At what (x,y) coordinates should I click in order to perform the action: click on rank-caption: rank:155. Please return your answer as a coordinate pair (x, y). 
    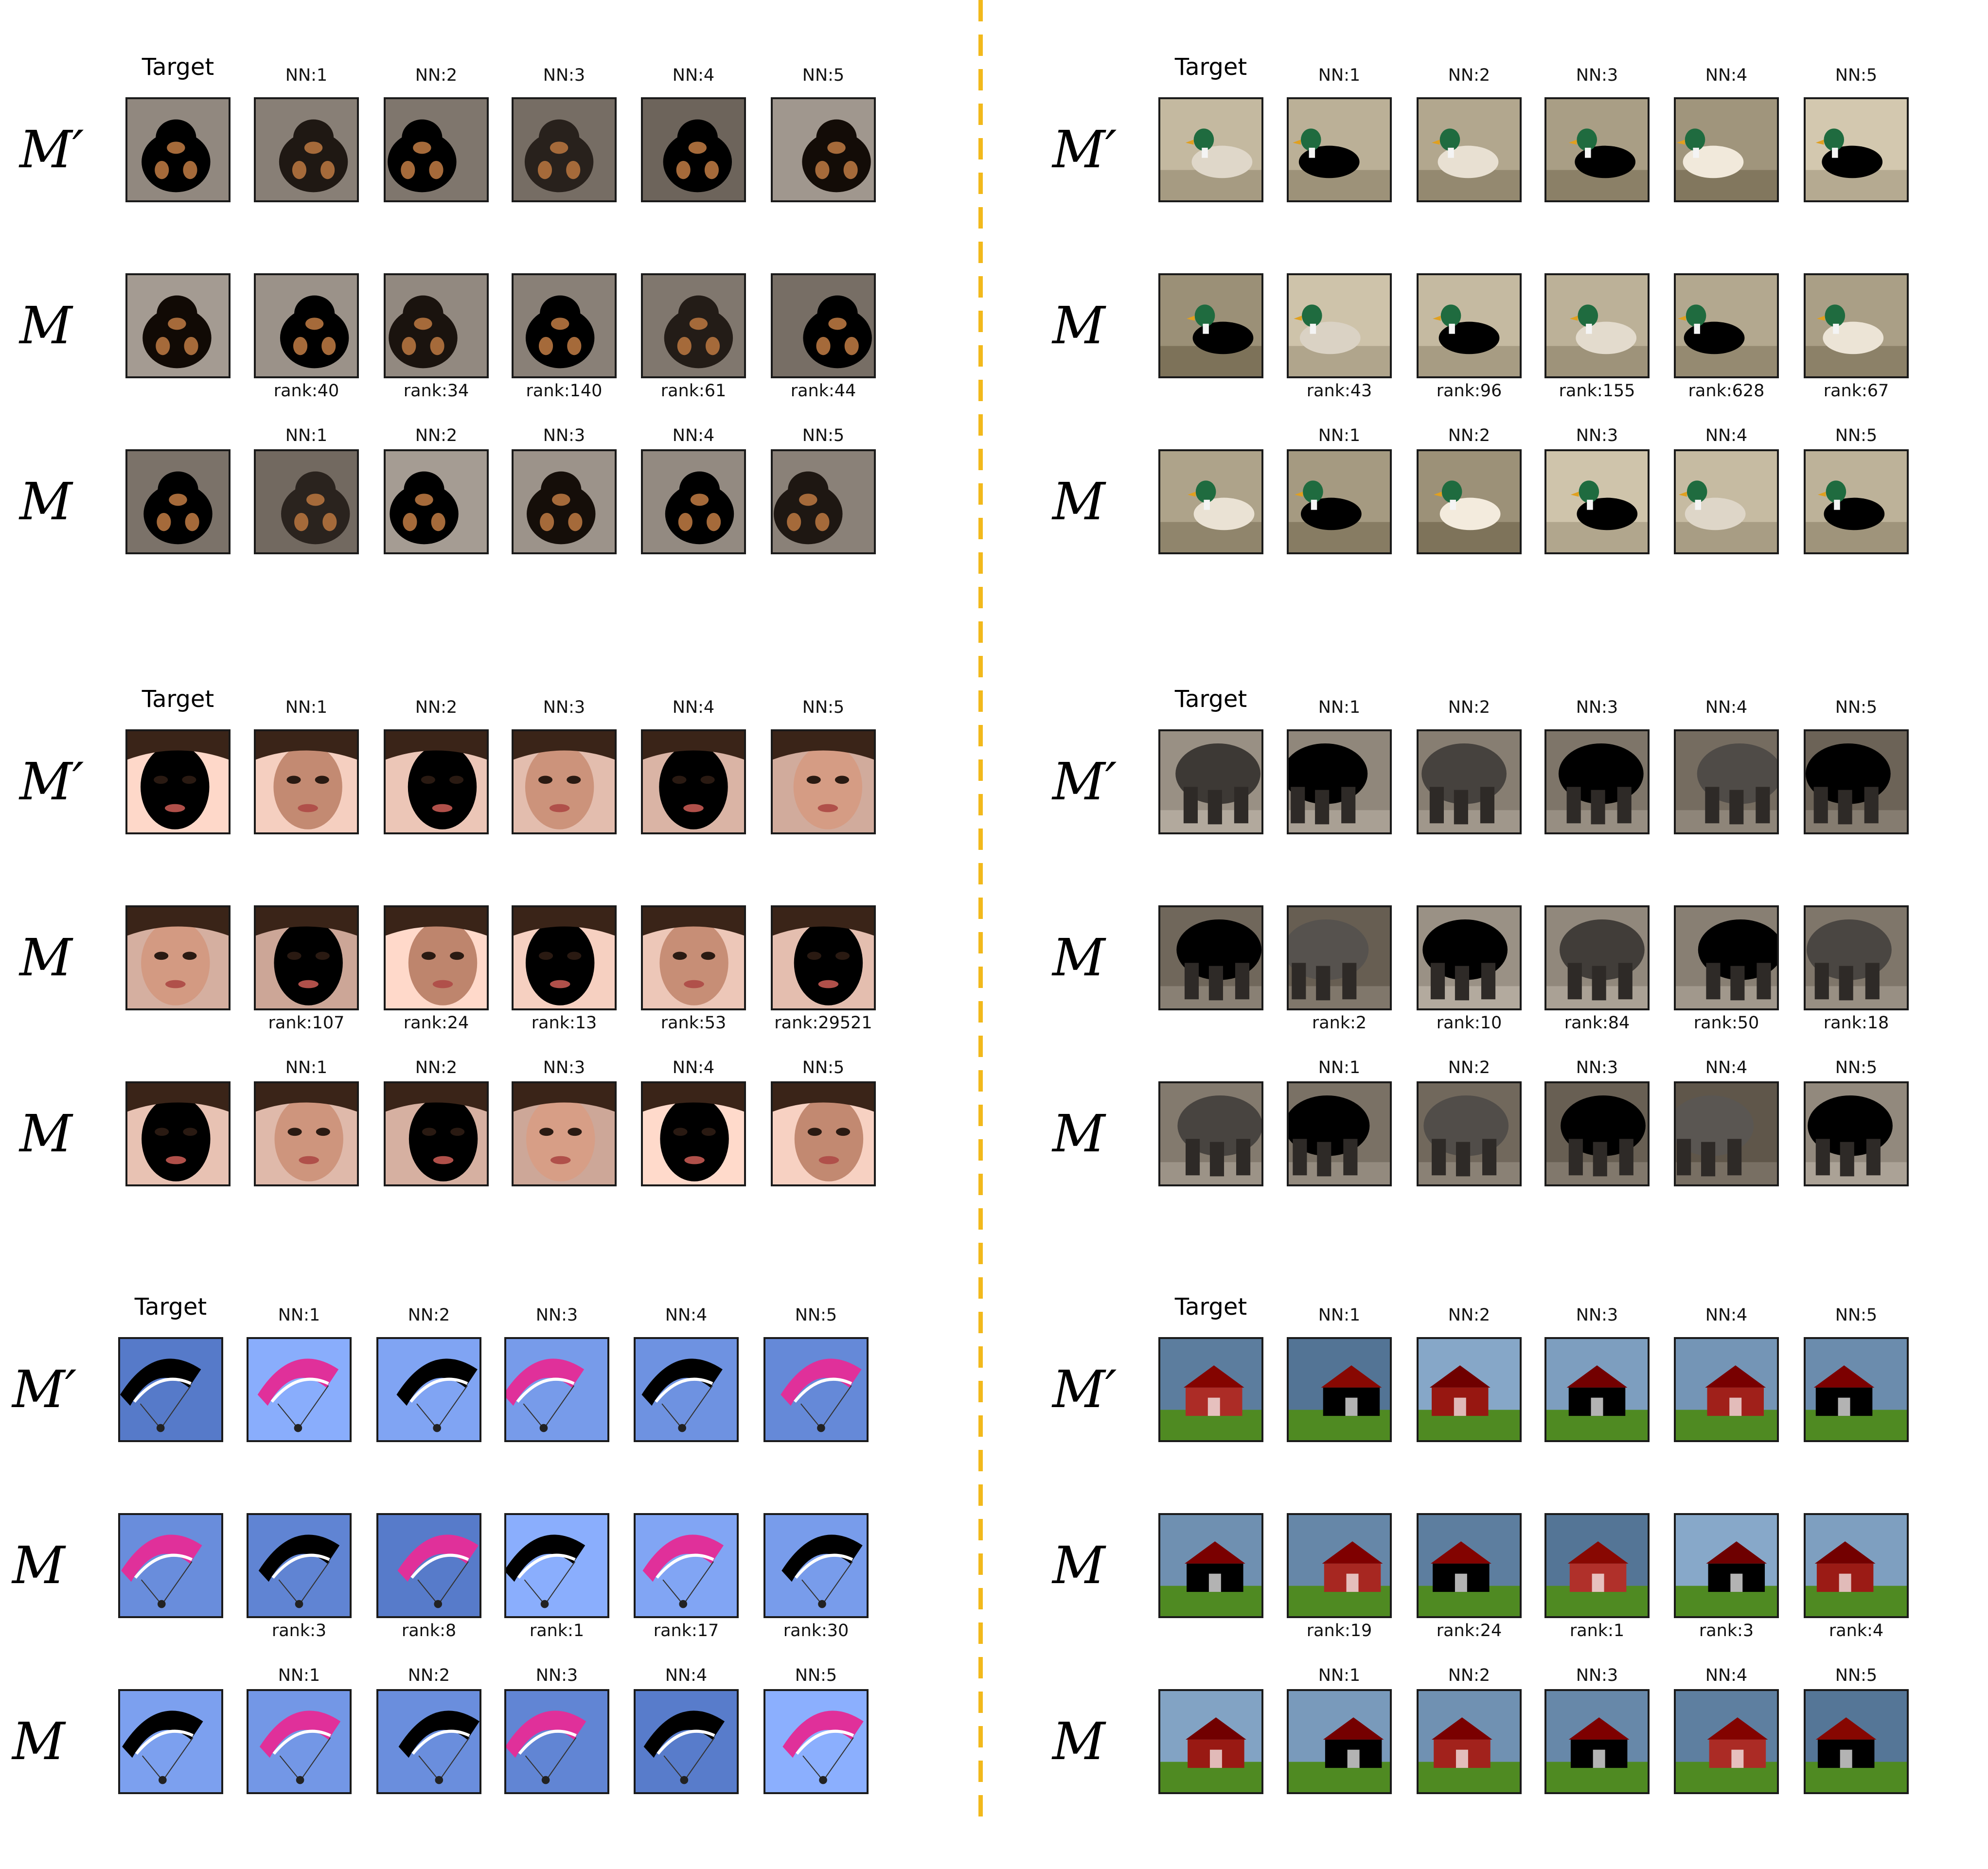
    Looking at the image, I should click on (1597, 391).